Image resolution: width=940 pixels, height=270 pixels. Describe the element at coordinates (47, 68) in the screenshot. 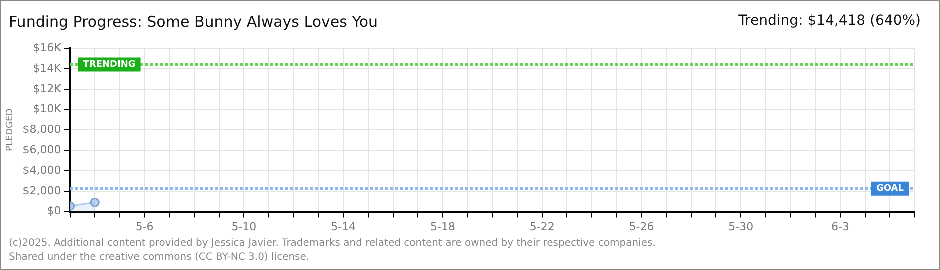

I see `y-tick-label: $14K` at that location.